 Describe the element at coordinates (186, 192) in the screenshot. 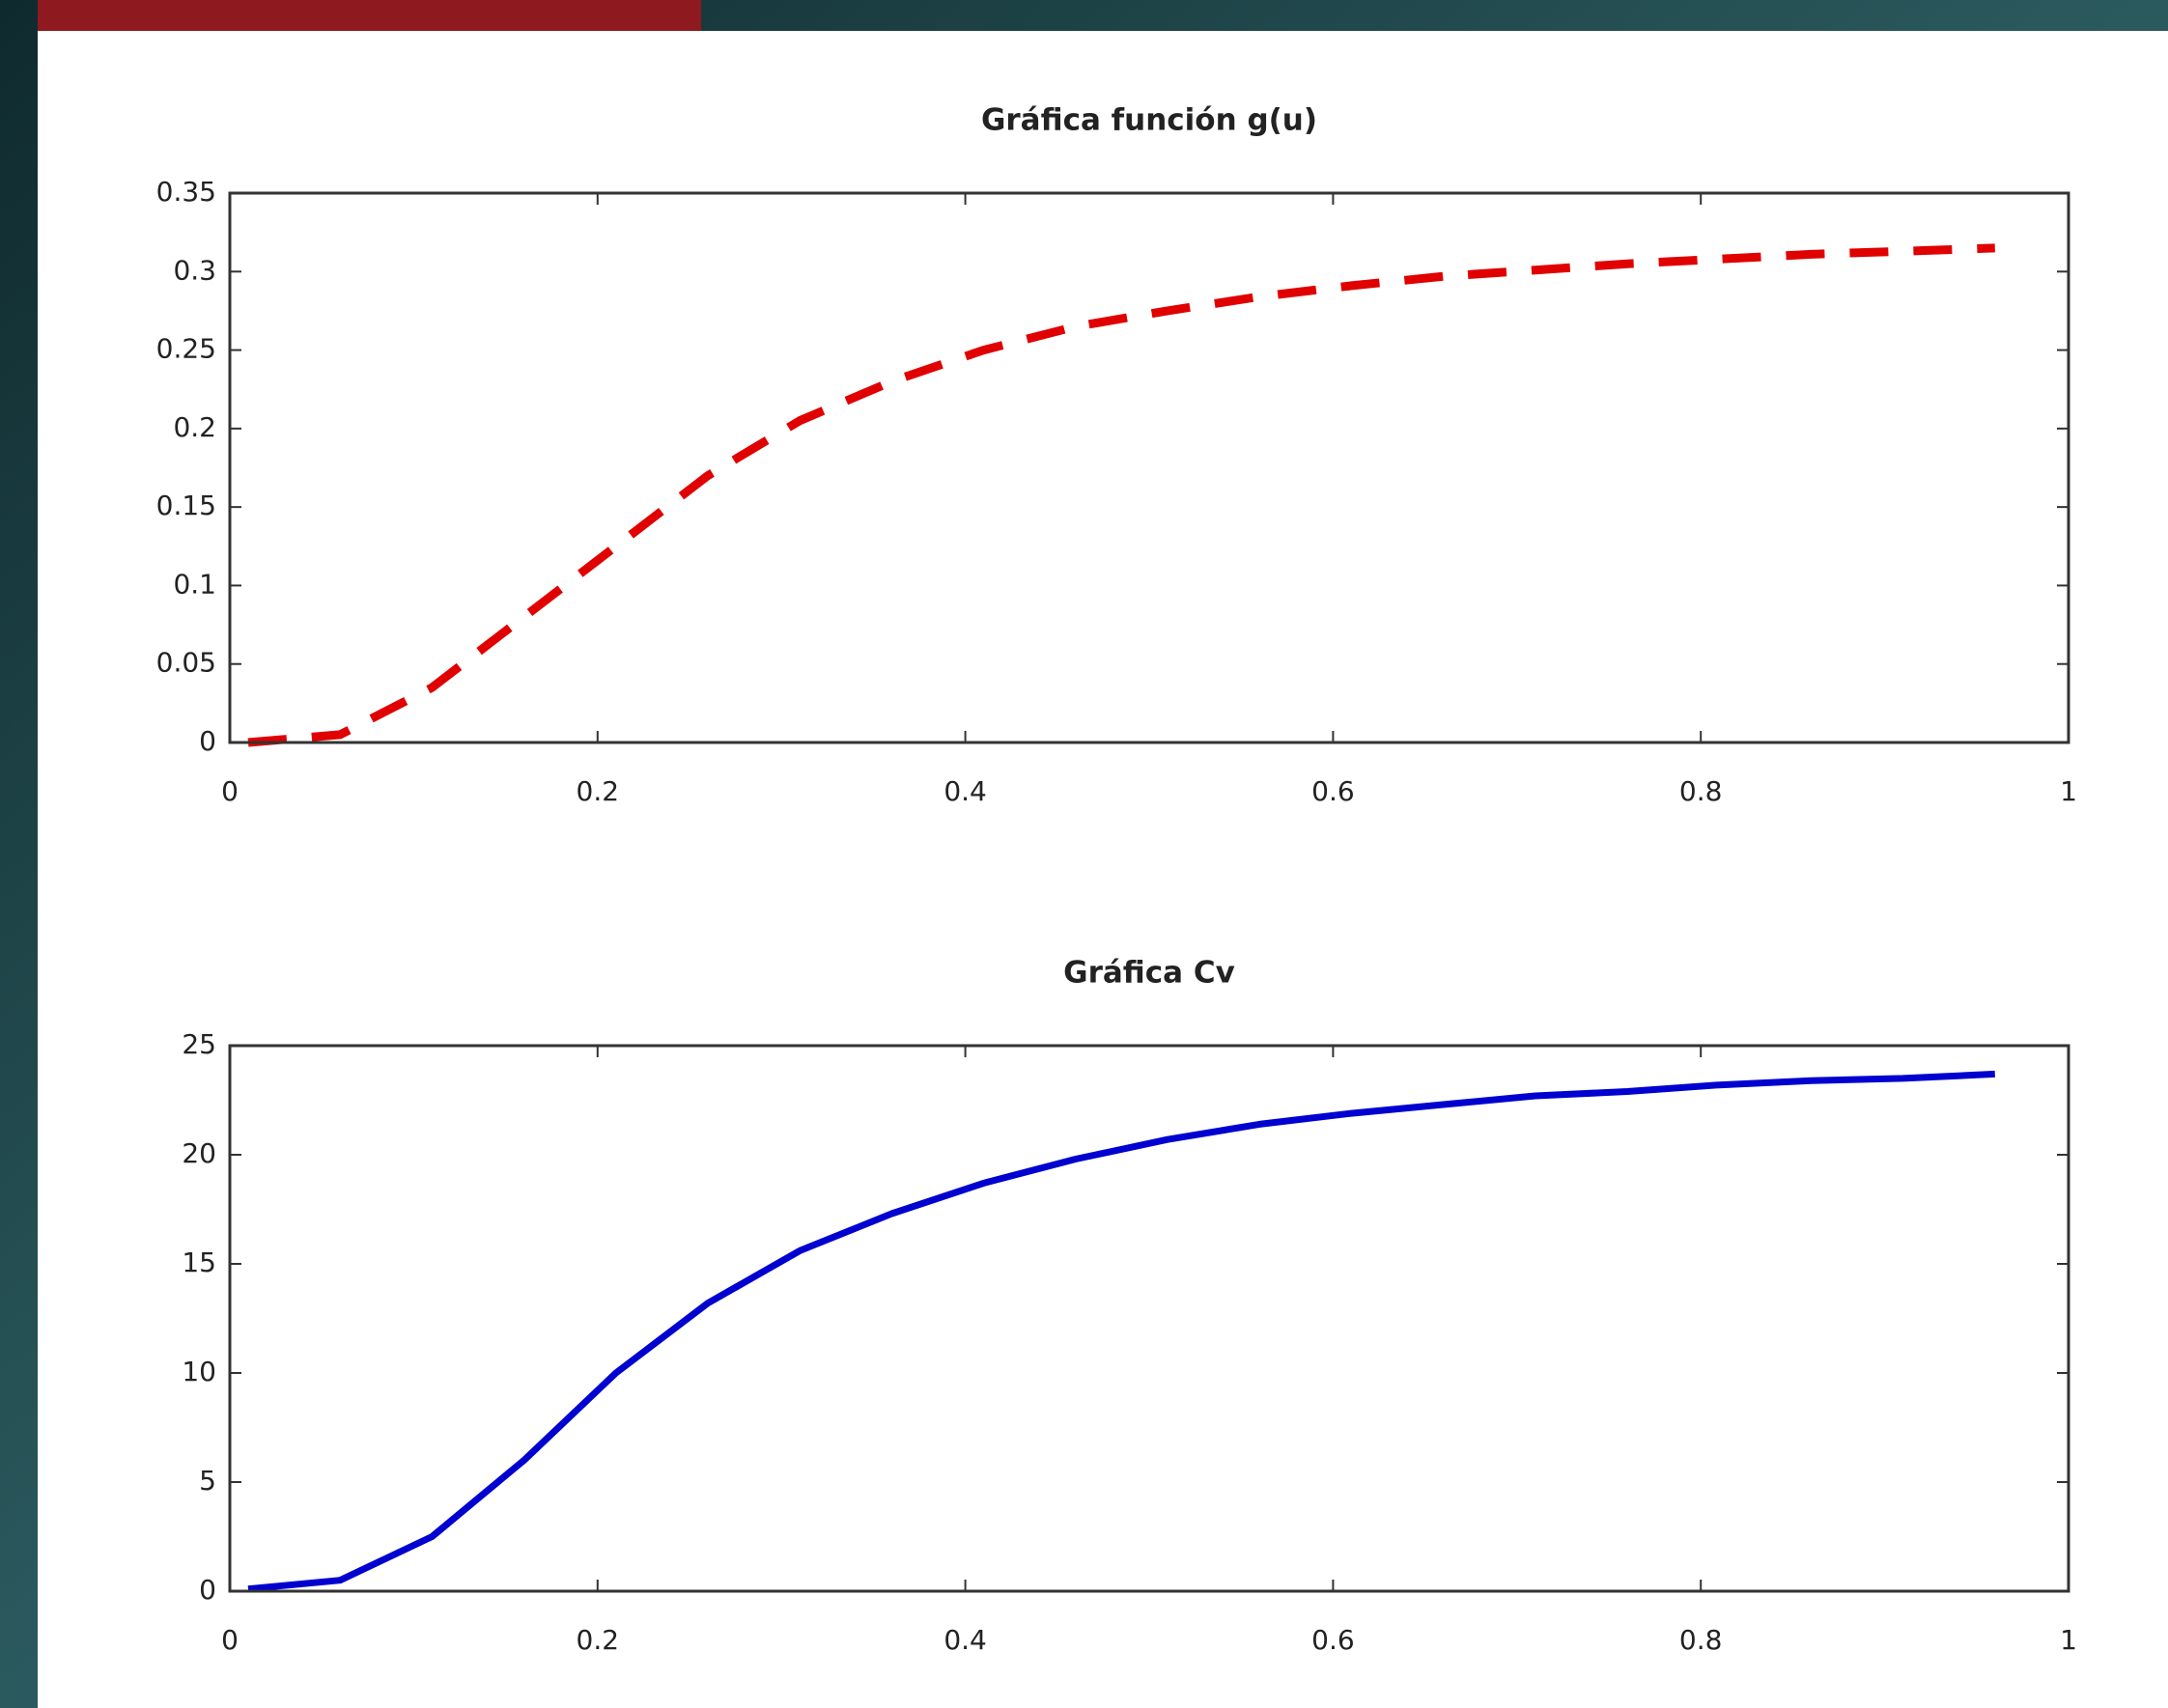

I see `y-tick-label: 0.35` at that location.